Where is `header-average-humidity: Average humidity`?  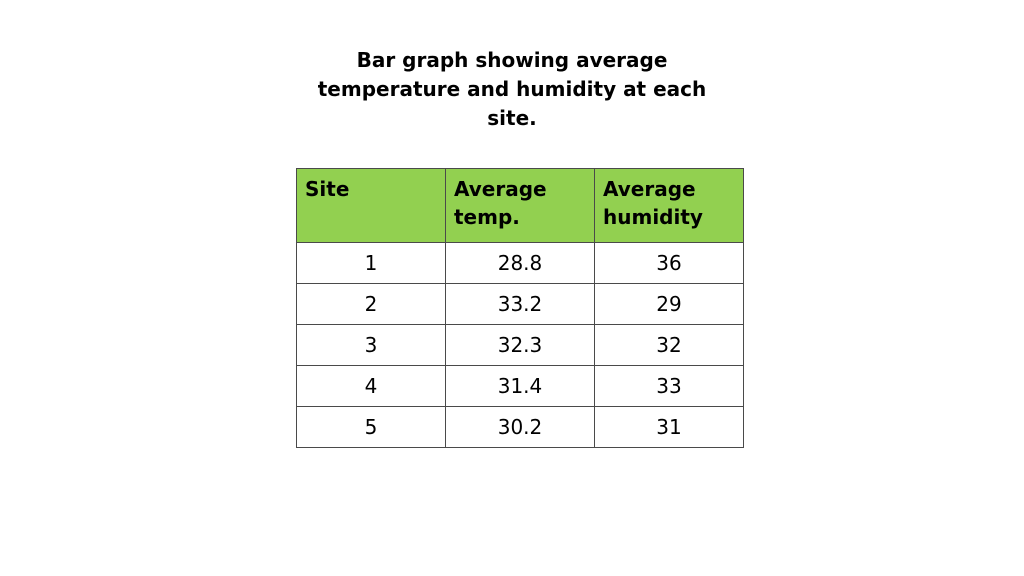 header-average-humidity: Average humidity is located at coordinates (669, 205).